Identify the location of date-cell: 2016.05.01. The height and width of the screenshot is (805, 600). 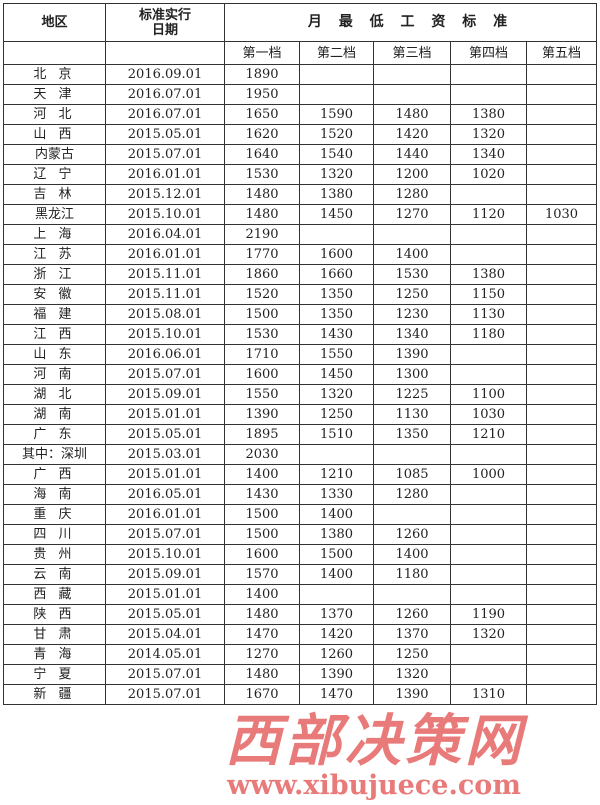
(165, 494).